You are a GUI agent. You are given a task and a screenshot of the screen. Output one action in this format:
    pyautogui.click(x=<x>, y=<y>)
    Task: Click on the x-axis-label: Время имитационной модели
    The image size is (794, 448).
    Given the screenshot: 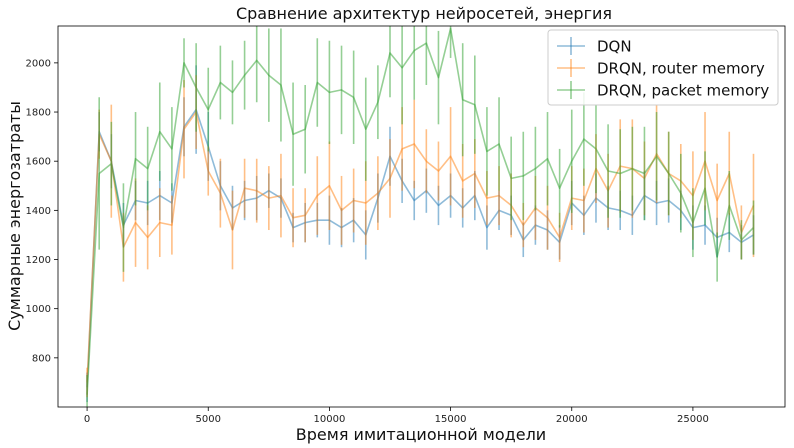 What is the action you would take?
    pyautogui.click(x=421, y=434)
    